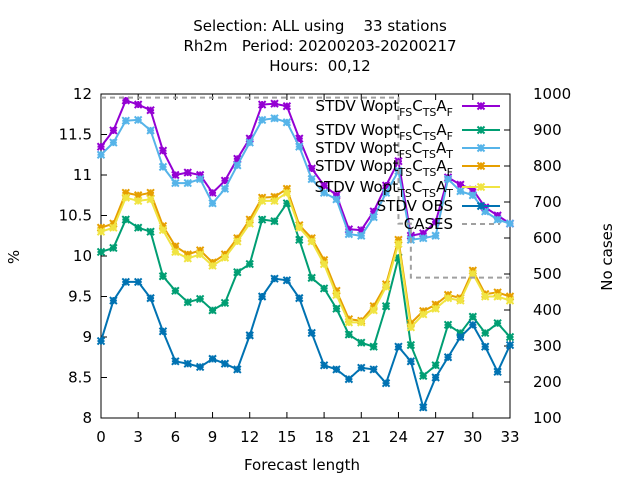 Image resolution: width=640 pixels, height=480 pixels. I want to click on x-tick-label: 33, so click(509, 437).